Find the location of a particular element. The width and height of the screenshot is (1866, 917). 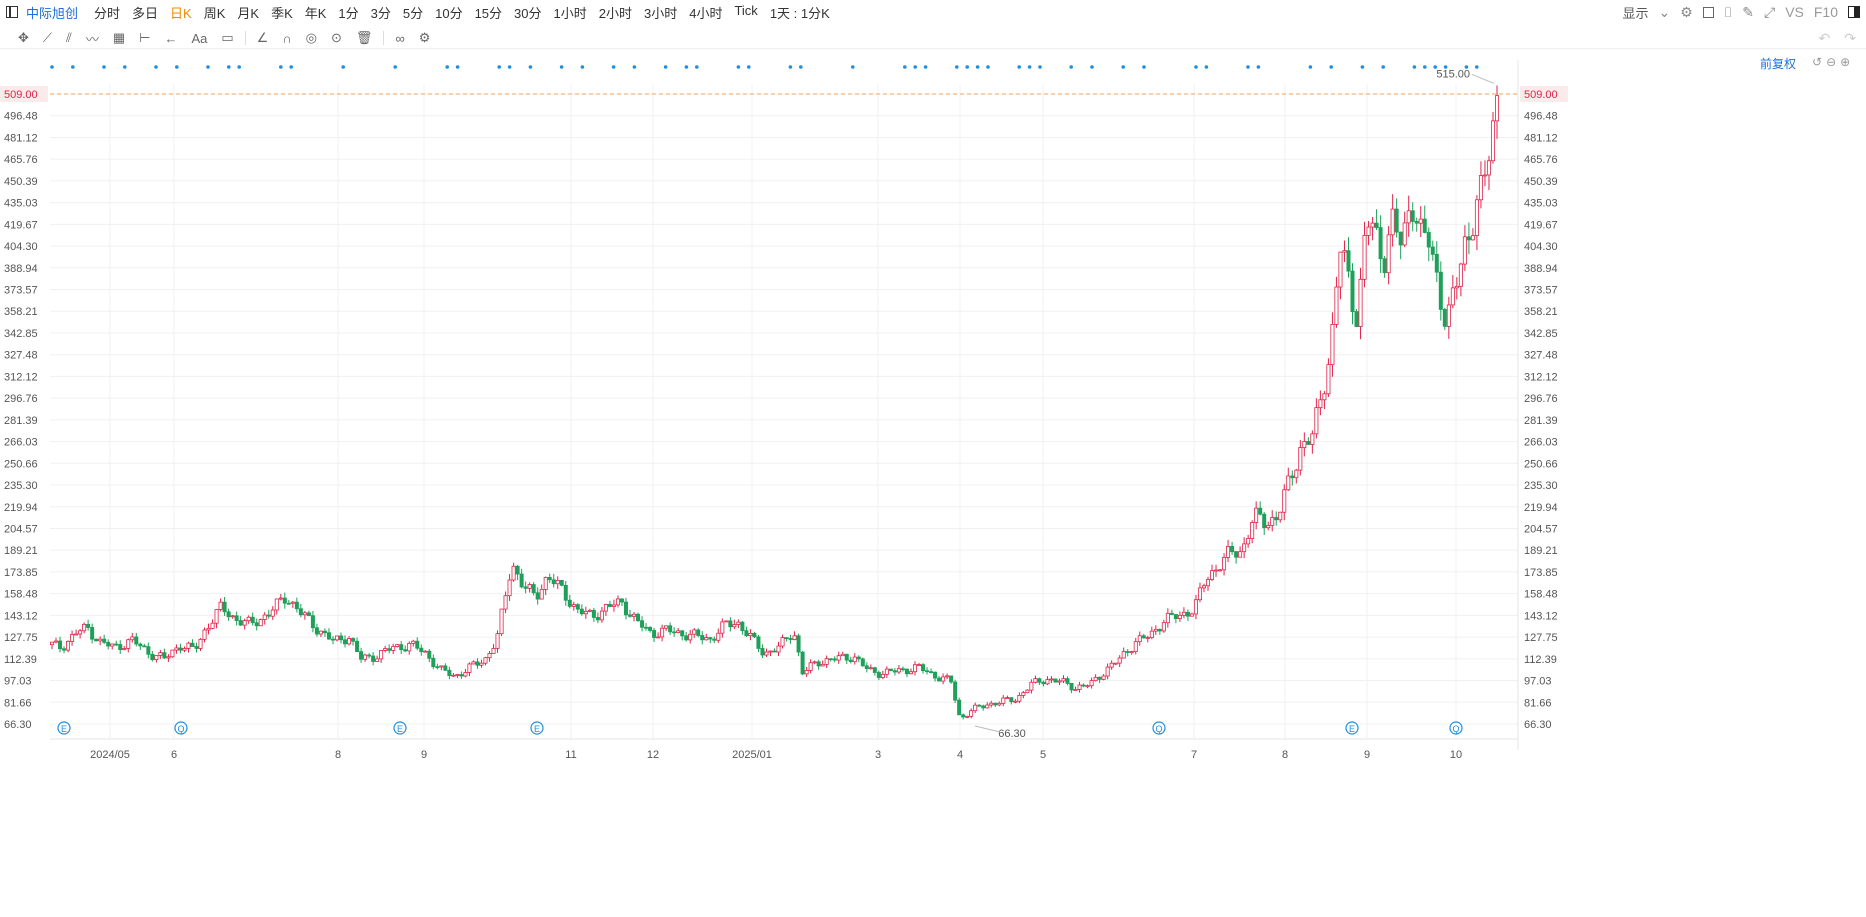

y-tick-label-left: 327.48 is located at coordinates (21, 356).